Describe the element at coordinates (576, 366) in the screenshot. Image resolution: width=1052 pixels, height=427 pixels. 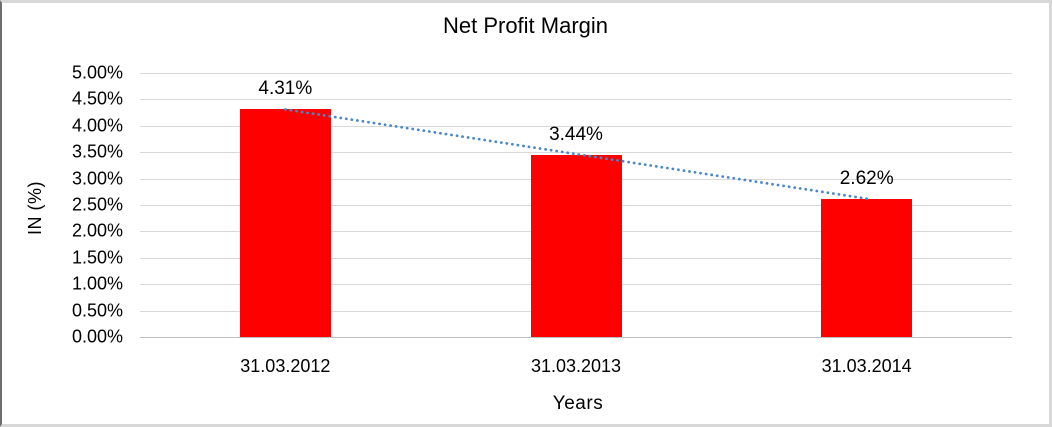
I see `x-tick-label: 31.03.2013` at that location.